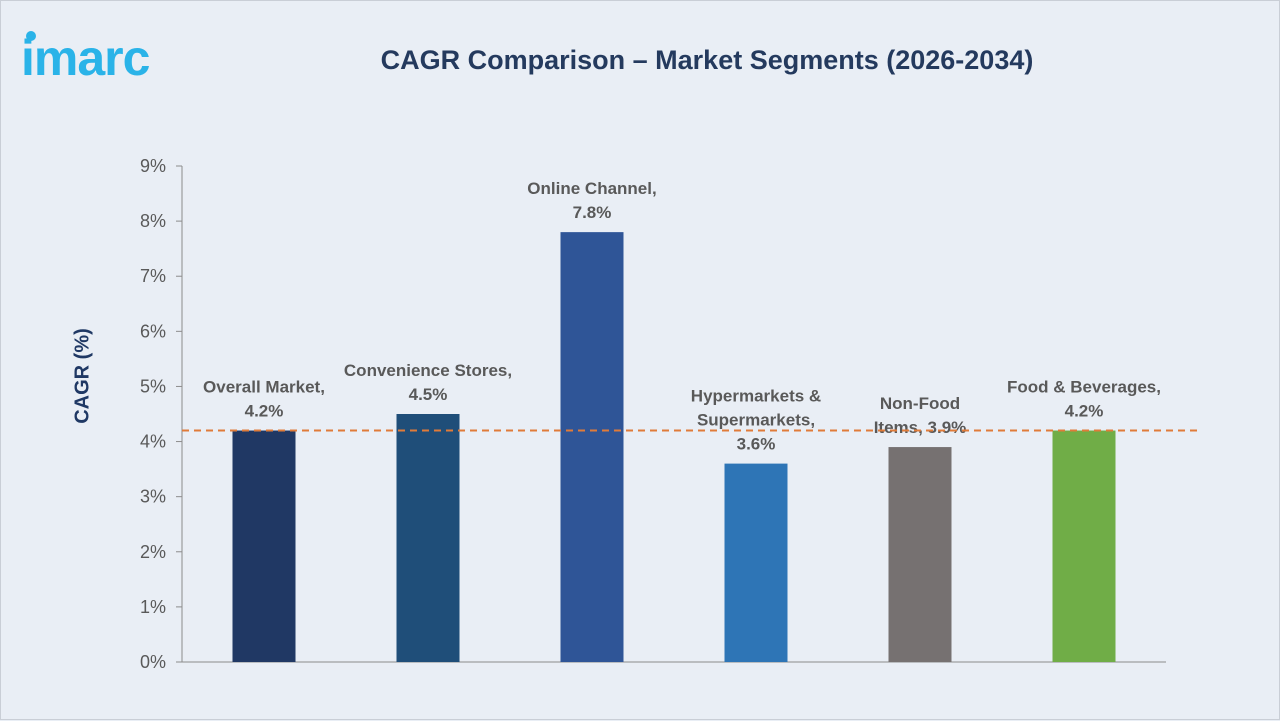 Image resolution: width=1280 pixels, height=721 pixels. I want to click on data-label: Convenience Stores, 4.5%, so click(428, 382).